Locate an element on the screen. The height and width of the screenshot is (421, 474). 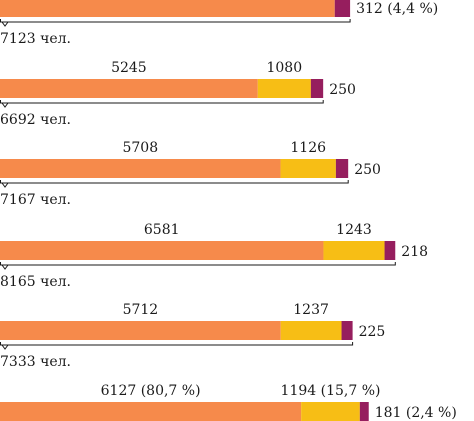
value-label-middle-row-6: 1194 (15,7 %) is located at coordinates (331, 391).